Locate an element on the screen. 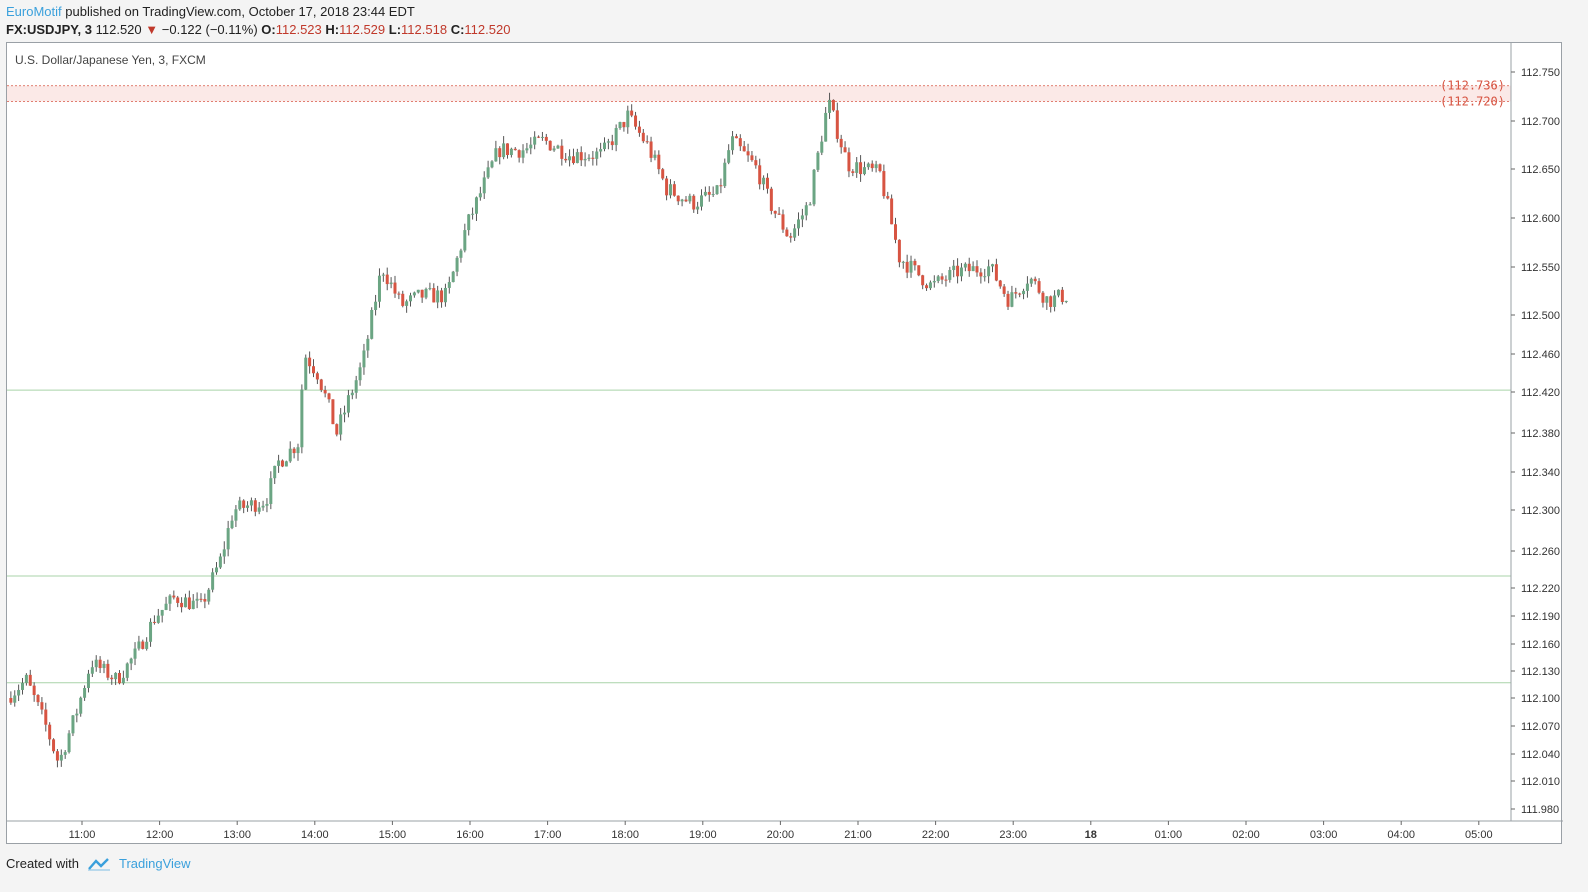 The height and width of the screenshot is (892, 1588). resistance-label: (112.736) is located at coordinates (1472, 86).